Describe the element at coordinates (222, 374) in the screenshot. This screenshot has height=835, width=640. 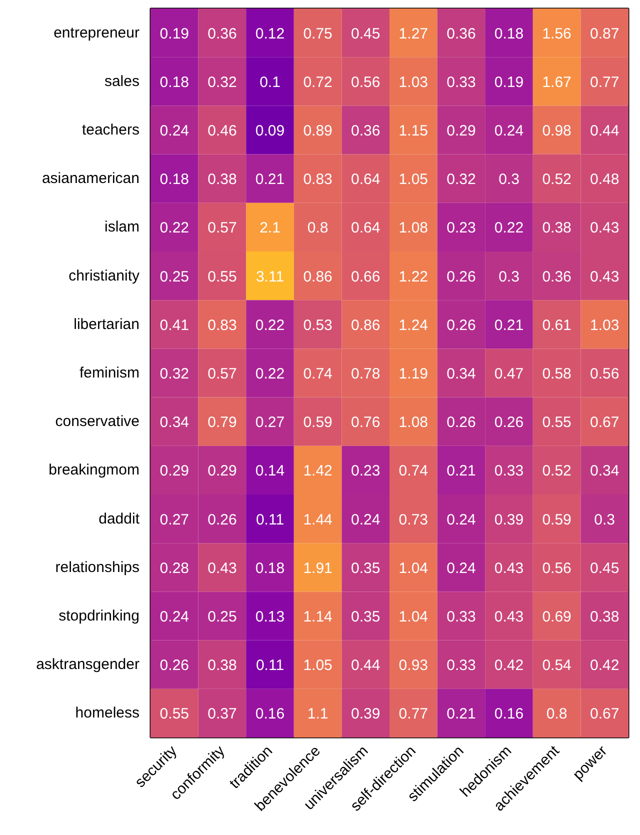
I see `data-label: 0.57` at that location.